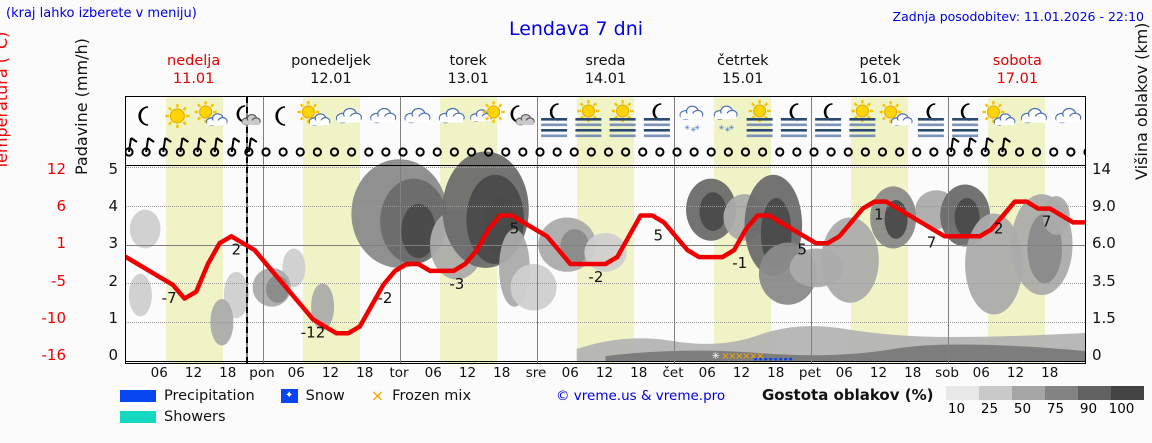 Image resolution: width=1152 pixels, height=443 pixels. What do you see at coordinates (325, 395) in the screenshot?
I see `legend-snow-label: Snow` at bounding box center [325, 395].